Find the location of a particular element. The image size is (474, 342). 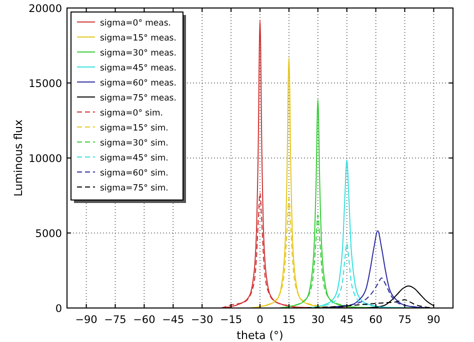

x-tick-label: −60 is located at coordinates (144, 320).